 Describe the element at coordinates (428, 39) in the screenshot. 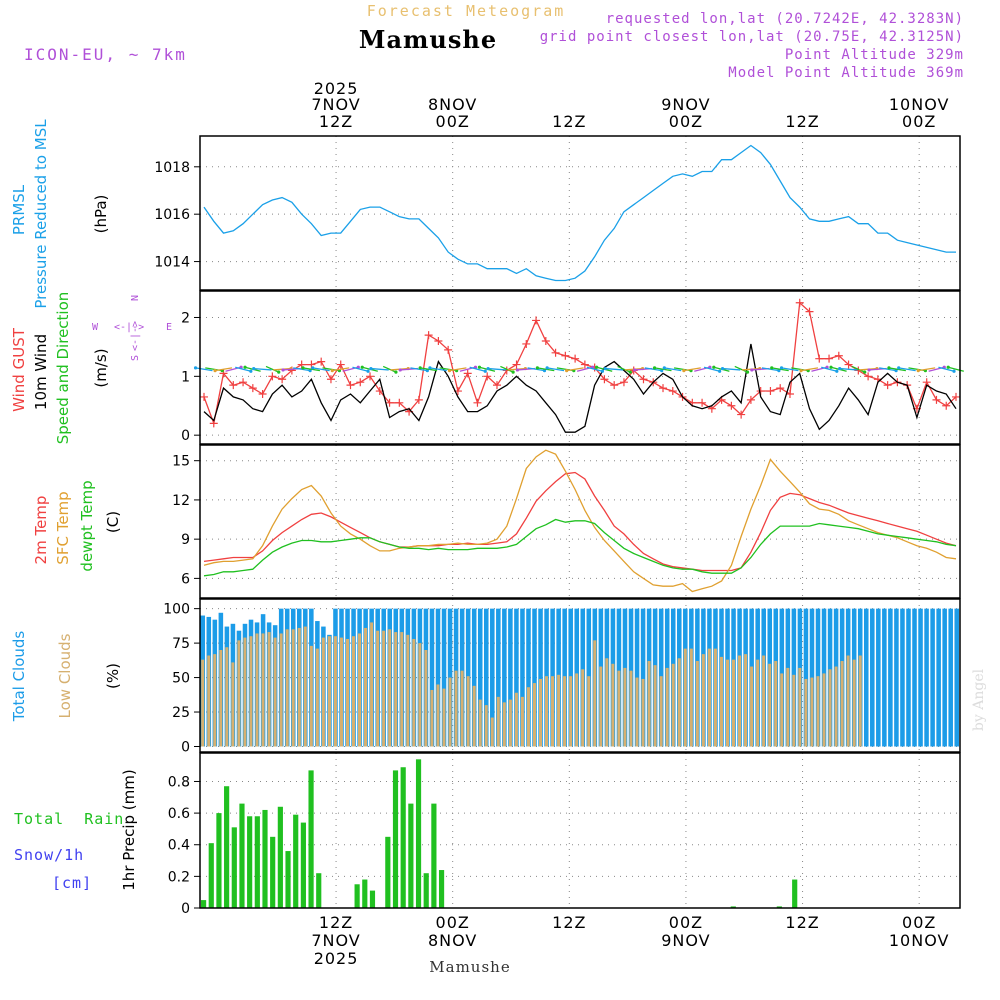

I see `location-title: Mamushe` at that location.